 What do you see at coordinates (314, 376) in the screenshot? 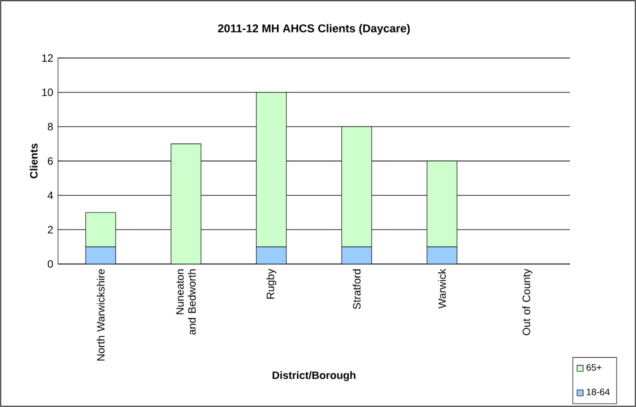
I see `x-axis-title: District/Borough` at bounding box center [314, 376].